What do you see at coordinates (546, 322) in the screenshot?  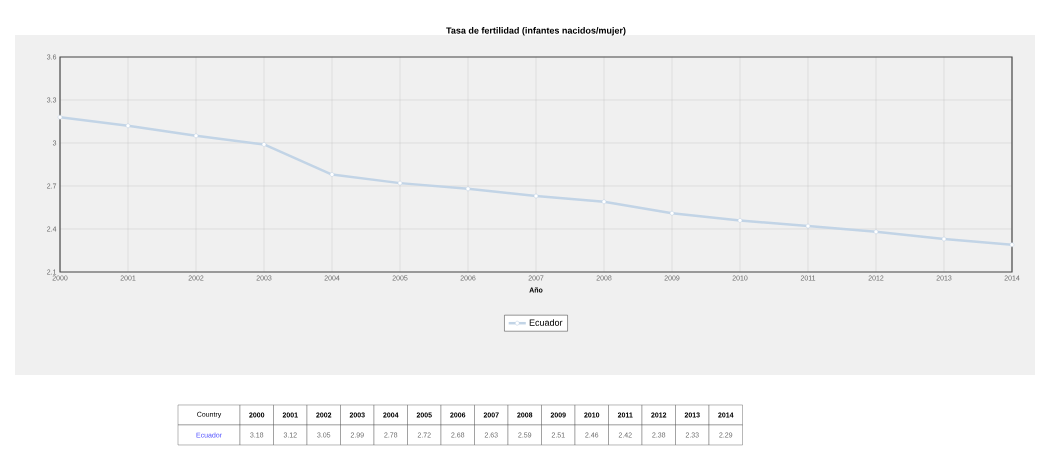 I see `legend-label: Ecuador` at bounding box center [546, 322].